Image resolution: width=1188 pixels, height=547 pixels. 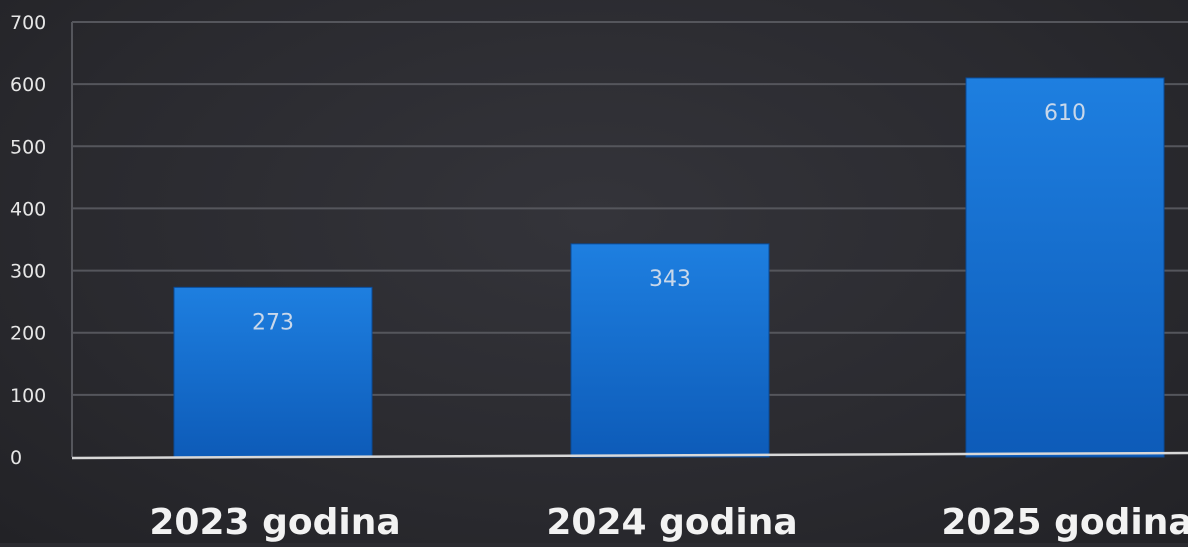 I want to click on data-label-3: 610, so click(x=1065, y=113).